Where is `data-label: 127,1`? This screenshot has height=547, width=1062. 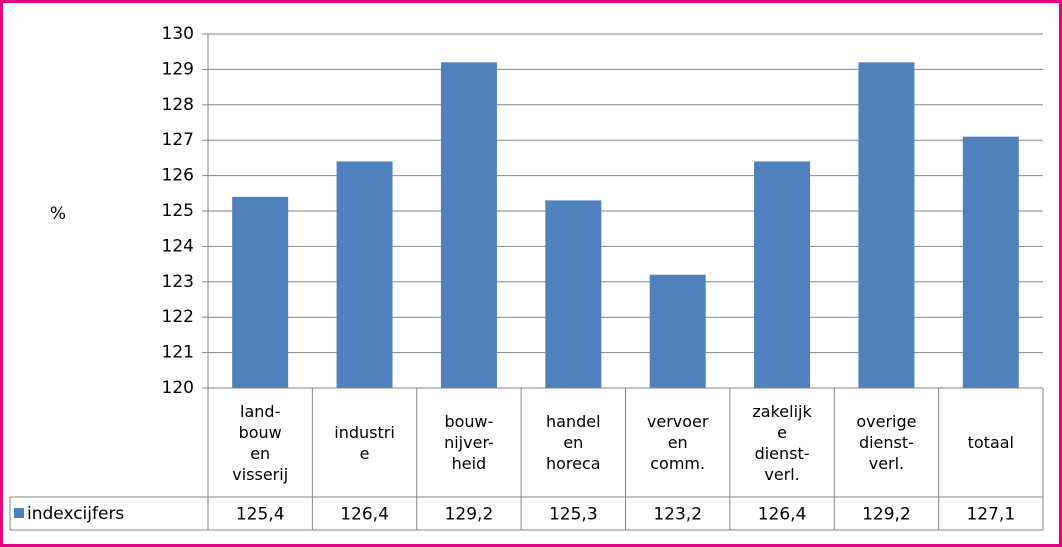 data-label: 127,1 is located at coordinates (990, 515).